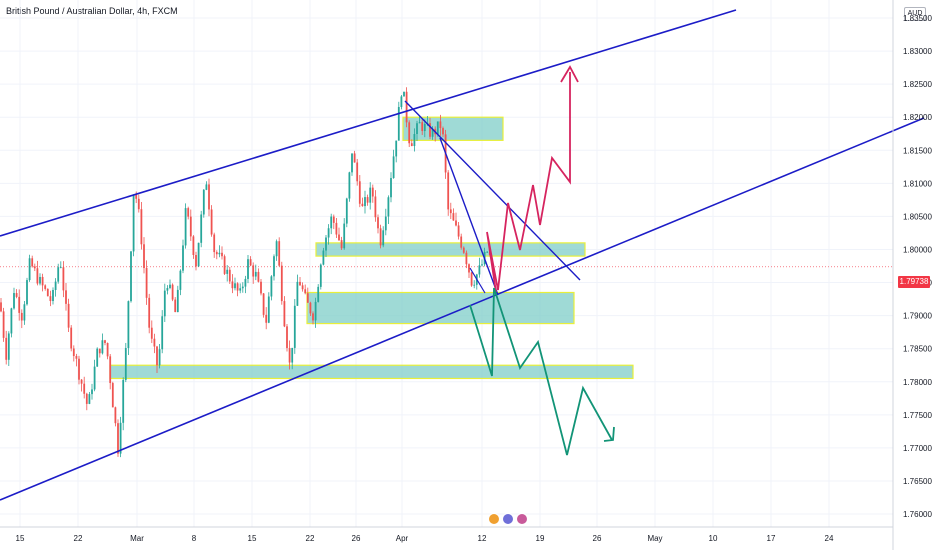  Describe the element at coordinates (20, 538) in the screenshot. I see `x-tick-label: 15` at that location.